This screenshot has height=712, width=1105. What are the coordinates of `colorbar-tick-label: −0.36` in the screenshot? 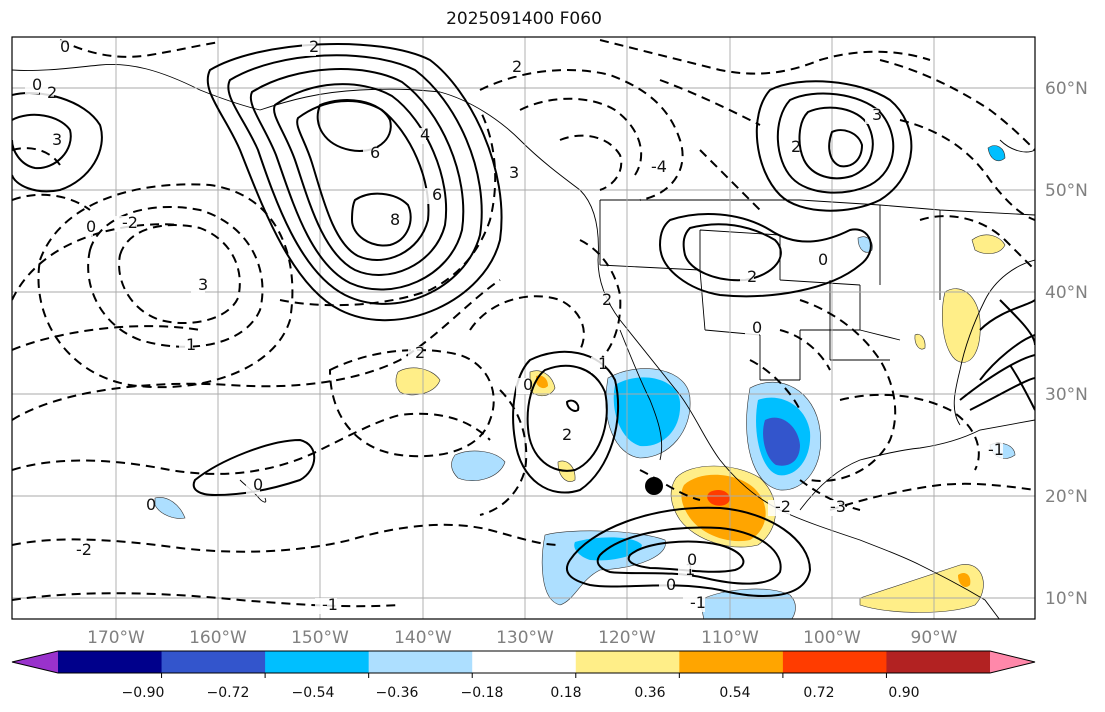 It's located at (397, 693).